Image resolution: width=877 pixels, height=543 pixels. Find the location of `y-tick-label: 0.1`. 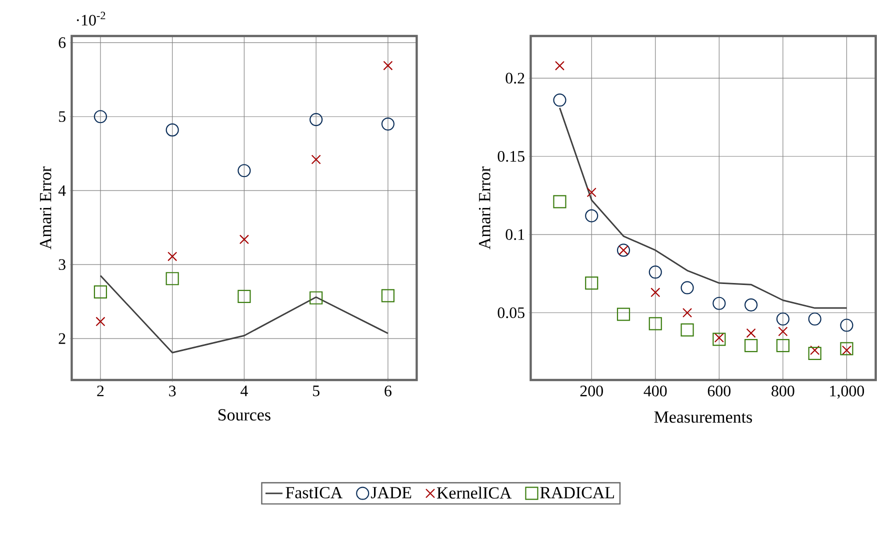

y-tick-label: 0.1 is located at coordinates (515, 234).